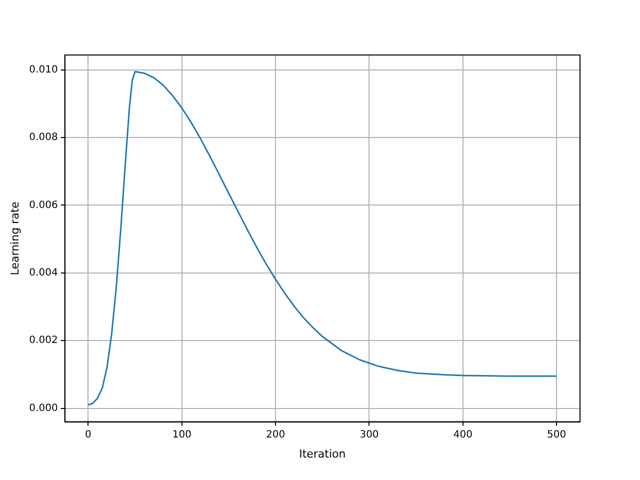  Describe the element at coordinates (322, 453) in the screenshot. I see `x-axis-title: Iteration` at that location.